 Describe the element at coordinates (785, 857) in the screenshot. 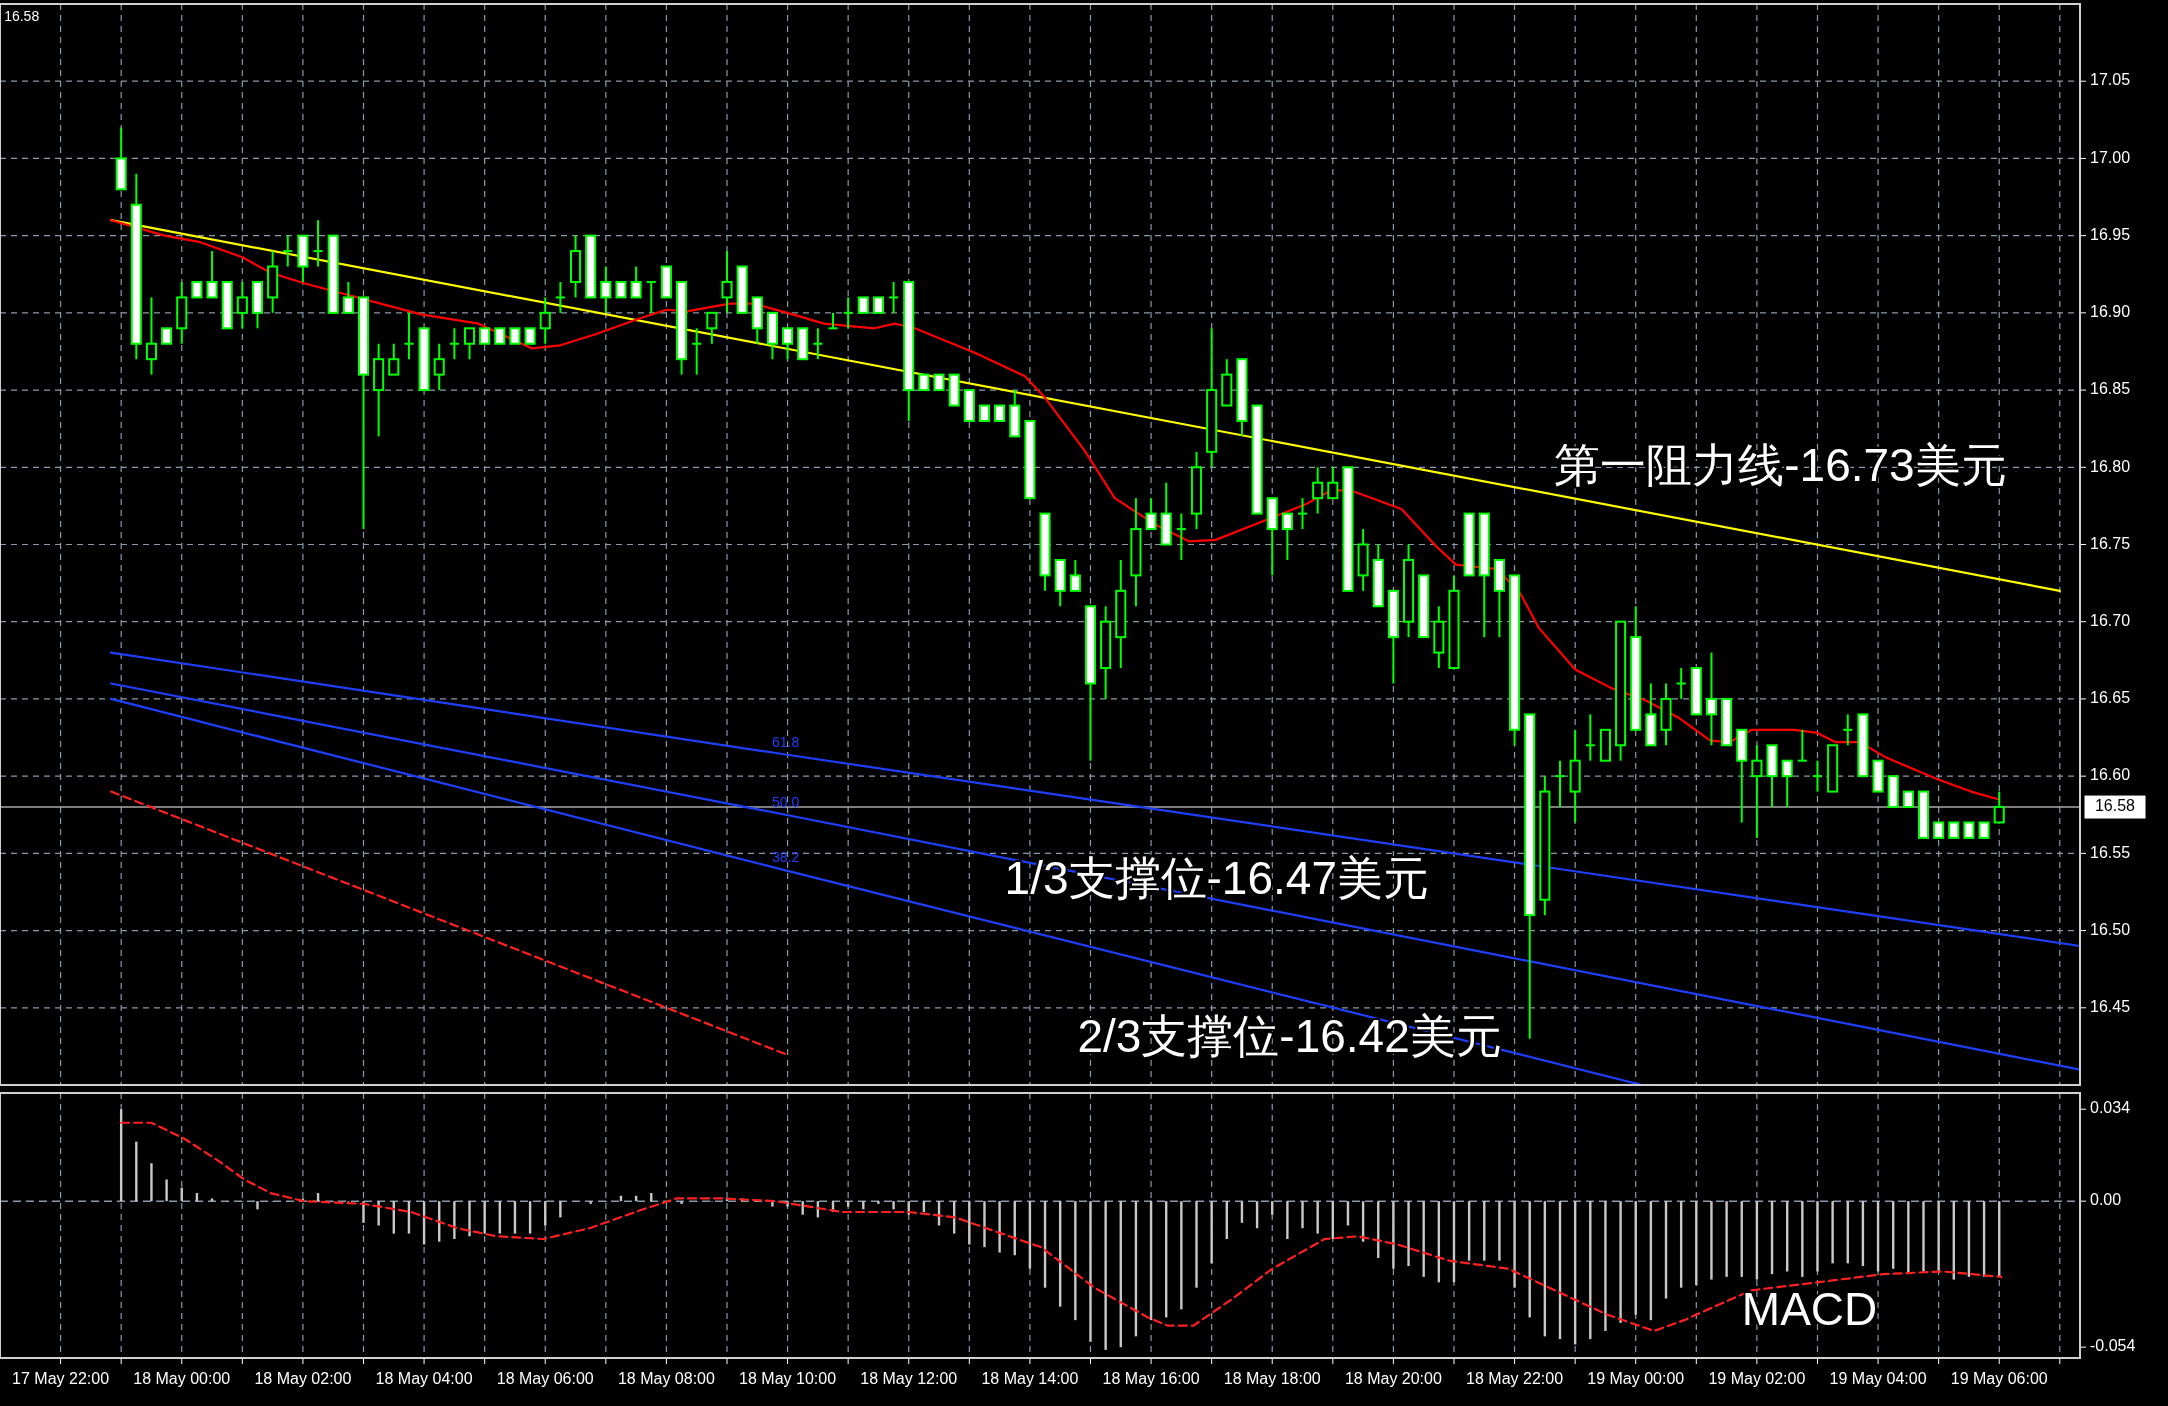

I see `series-label: 38.2` at that location.